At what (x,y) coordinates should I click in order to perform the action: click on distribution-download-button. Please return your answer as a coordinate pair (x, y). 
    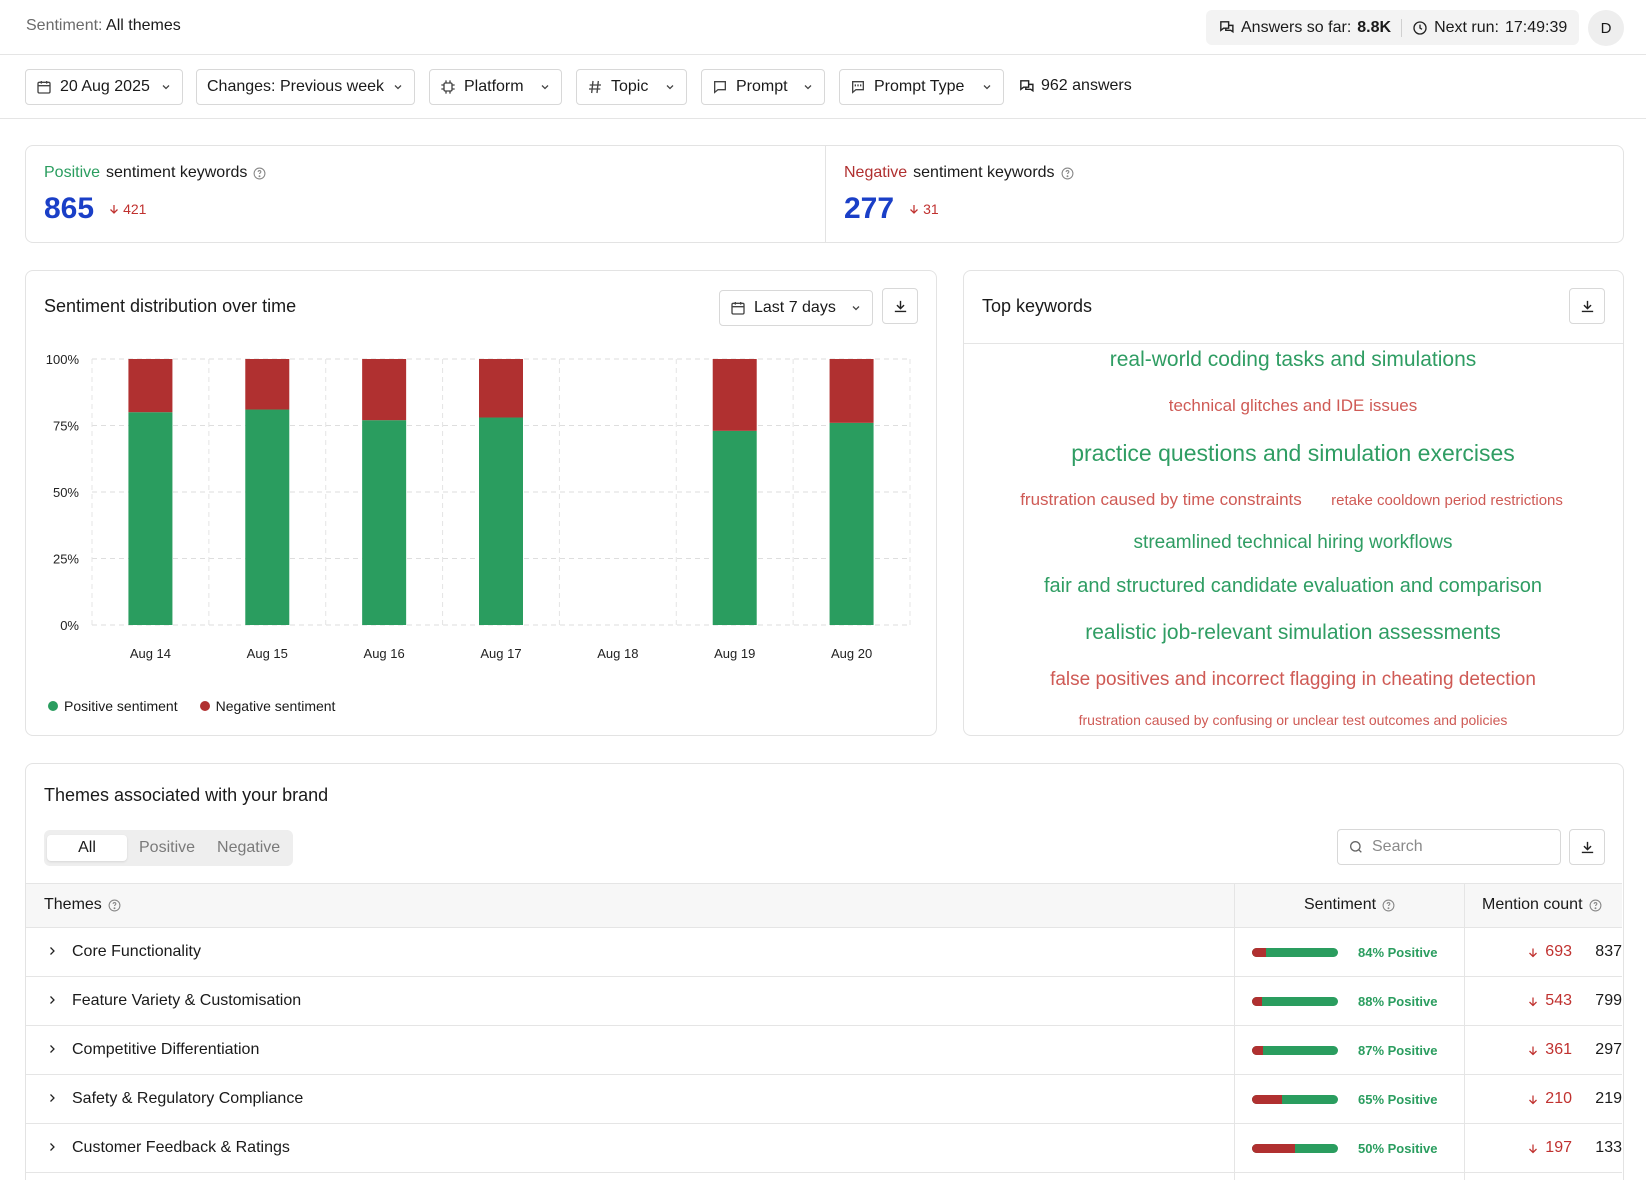
    Looking at the image, I should click on (900, 306).